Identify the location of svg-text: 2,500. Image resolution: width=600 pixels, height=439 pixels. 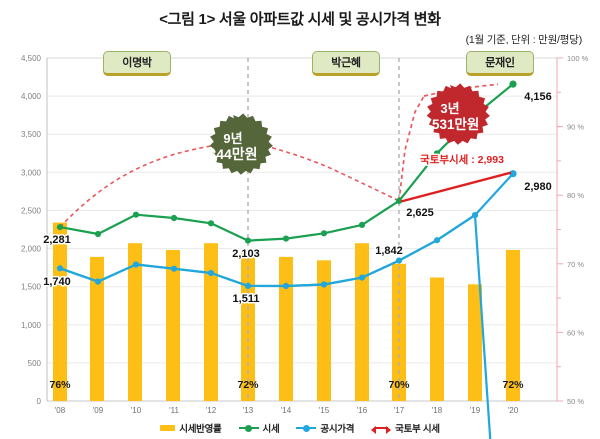
(31, 210).